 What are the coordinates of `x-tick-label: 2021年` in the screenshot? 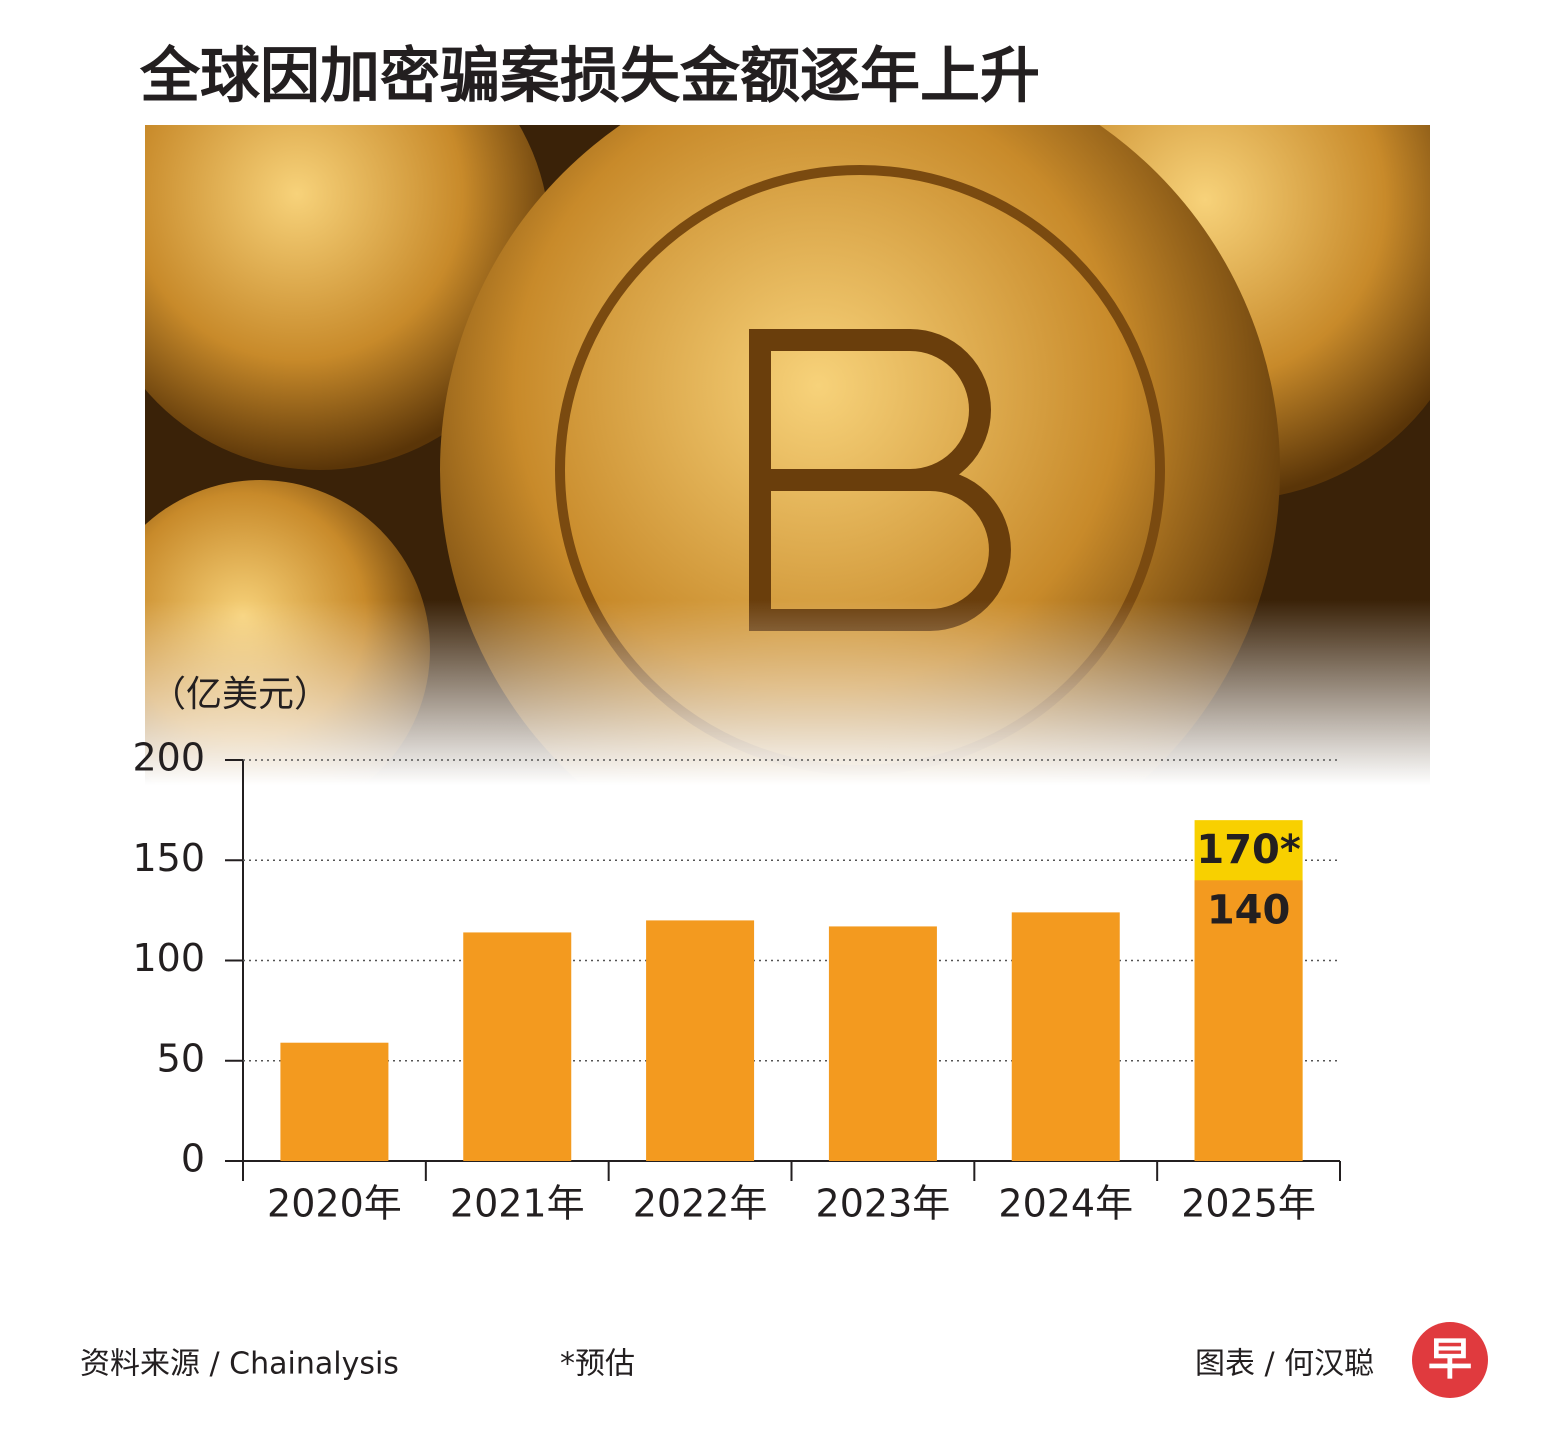 It's located at (517, 1204).